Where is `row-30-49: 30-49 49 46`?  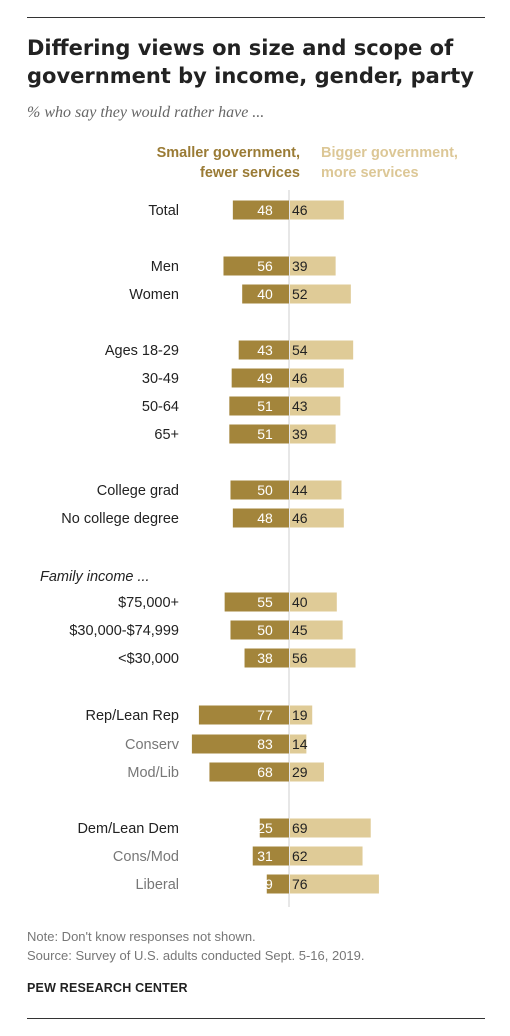
row-30-49: 30-49 49 46 is located at coordinates (243, 378).